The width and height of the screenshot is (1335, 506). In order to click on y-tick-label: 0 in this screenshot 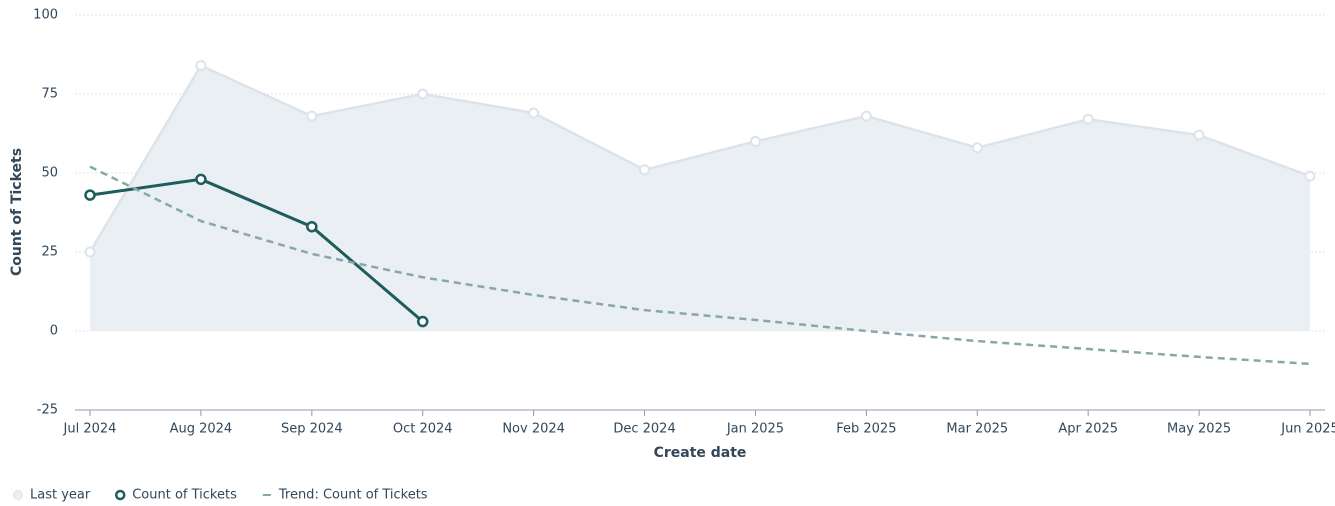, I will do `click(54, 331)`.